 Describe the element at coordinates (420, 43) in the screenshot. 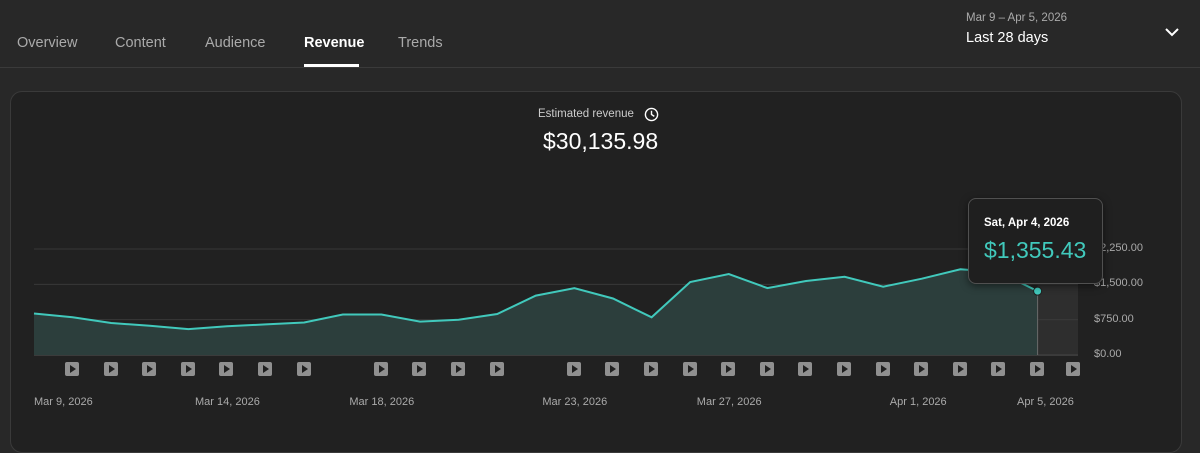

I see `tab-trends: Trends` at that location.